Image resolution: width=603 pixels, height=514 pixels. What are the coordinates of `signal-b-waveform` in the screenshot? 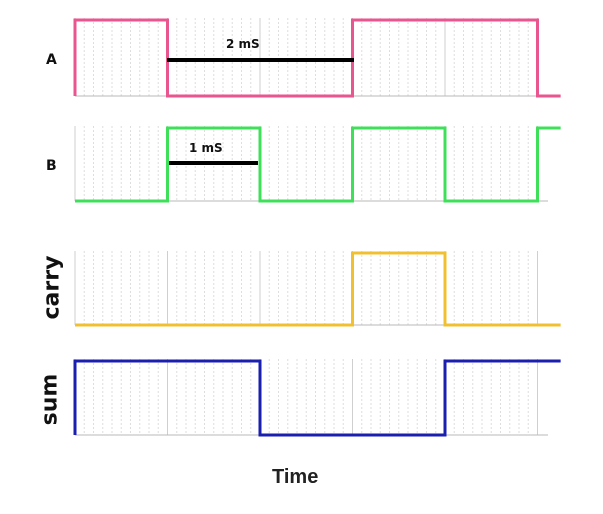 It's located at (318, 164).